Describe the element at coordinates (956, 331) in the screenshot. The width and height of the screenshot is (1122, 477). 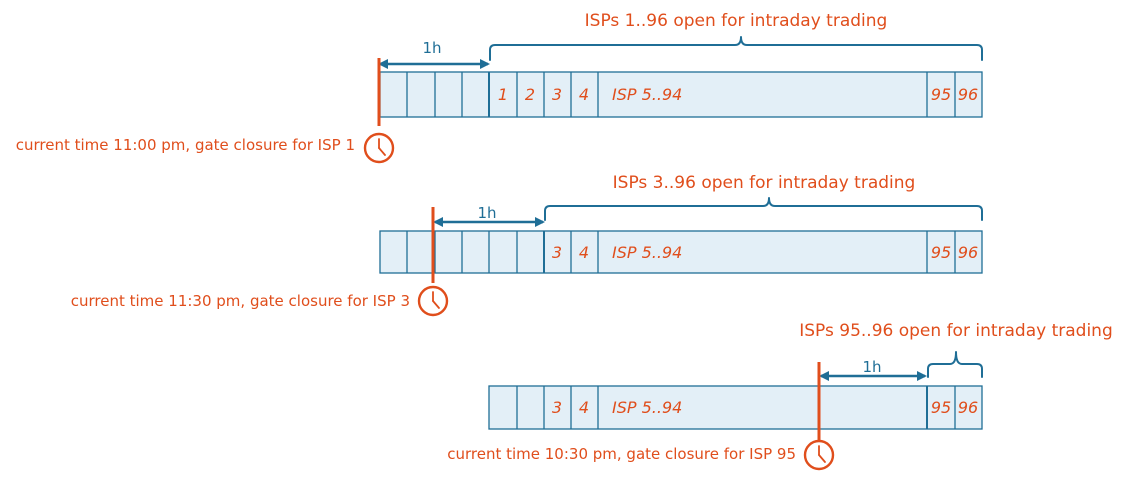
I see `open-isps-label: ISPs 95..96 open for intraday trading` at that location.